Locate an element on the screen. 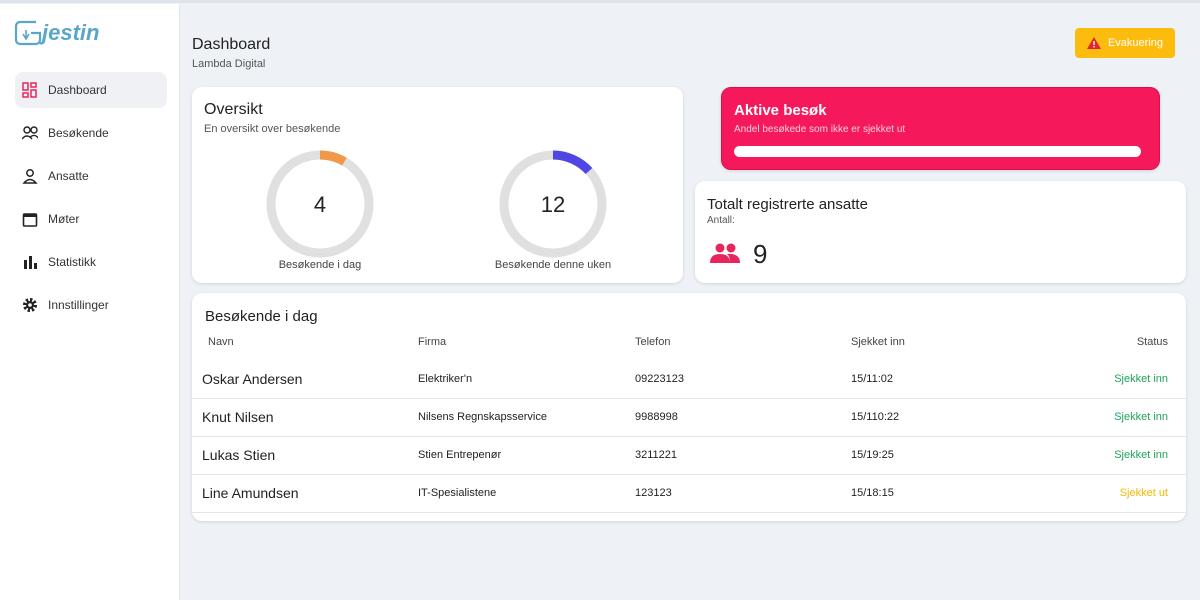  card-title: Totalt registrerte ansatte is located at coordinates (787, 204).